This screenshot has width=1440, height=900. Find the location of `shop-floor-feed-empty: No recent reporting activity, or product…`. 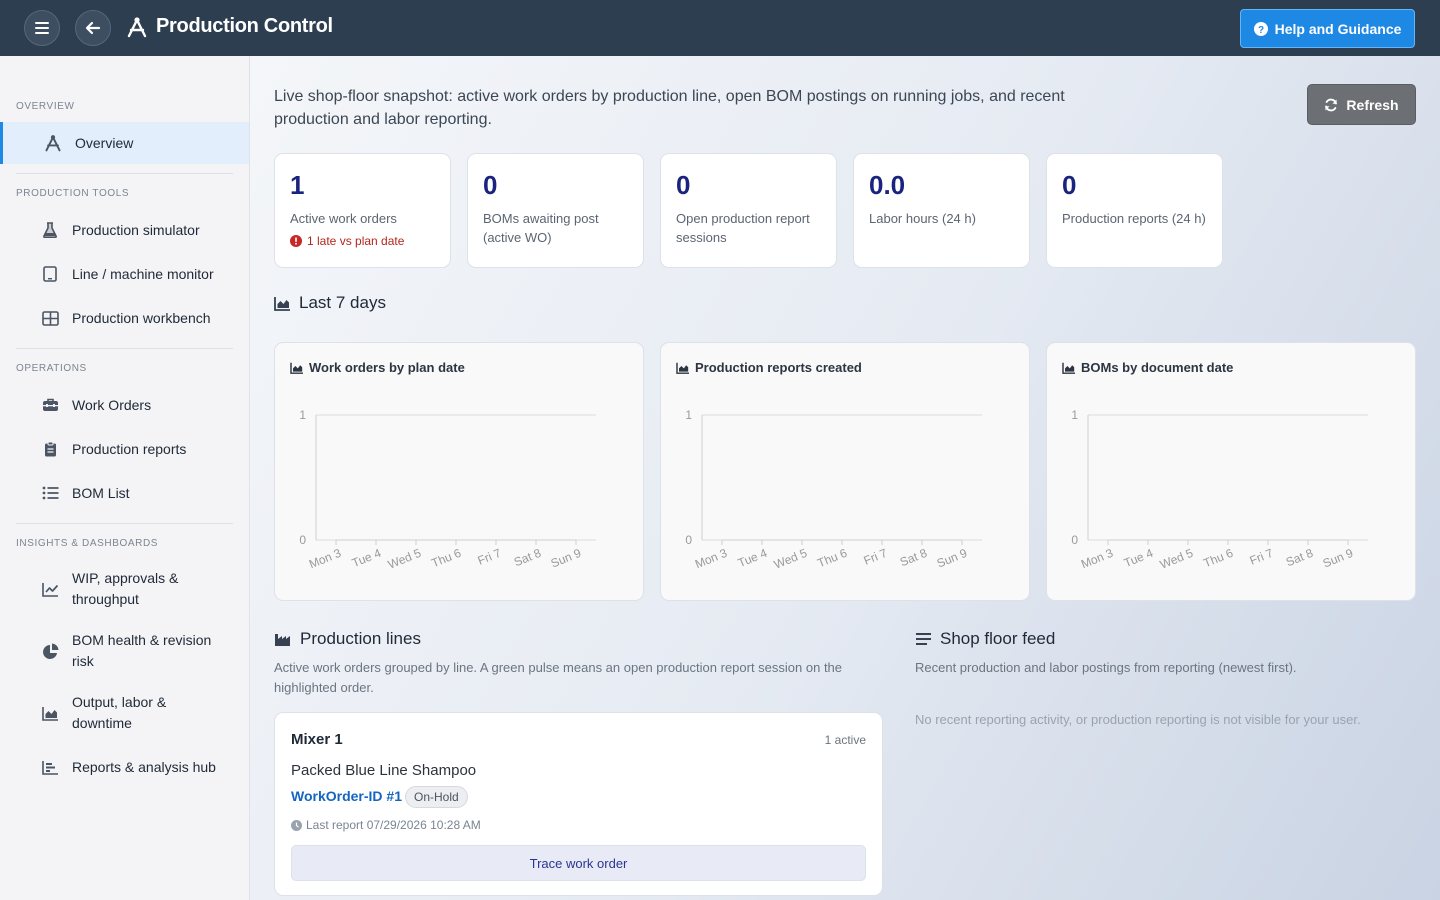

shop-floor-feed-empty: No recent reporting activity, or product… is located at coordinates (1138, 719).